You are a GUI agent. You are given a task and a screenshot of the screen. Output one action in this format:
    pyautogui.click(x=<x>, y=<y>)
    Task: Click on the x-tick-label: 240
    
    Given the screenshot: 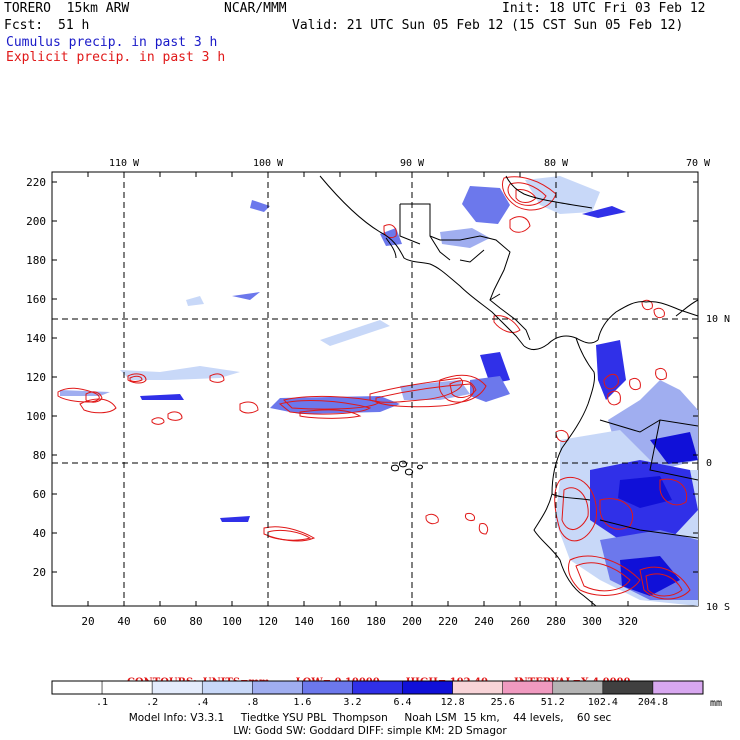 What is the action you would take?
    pyautogui.click(x=484, y=621)
    